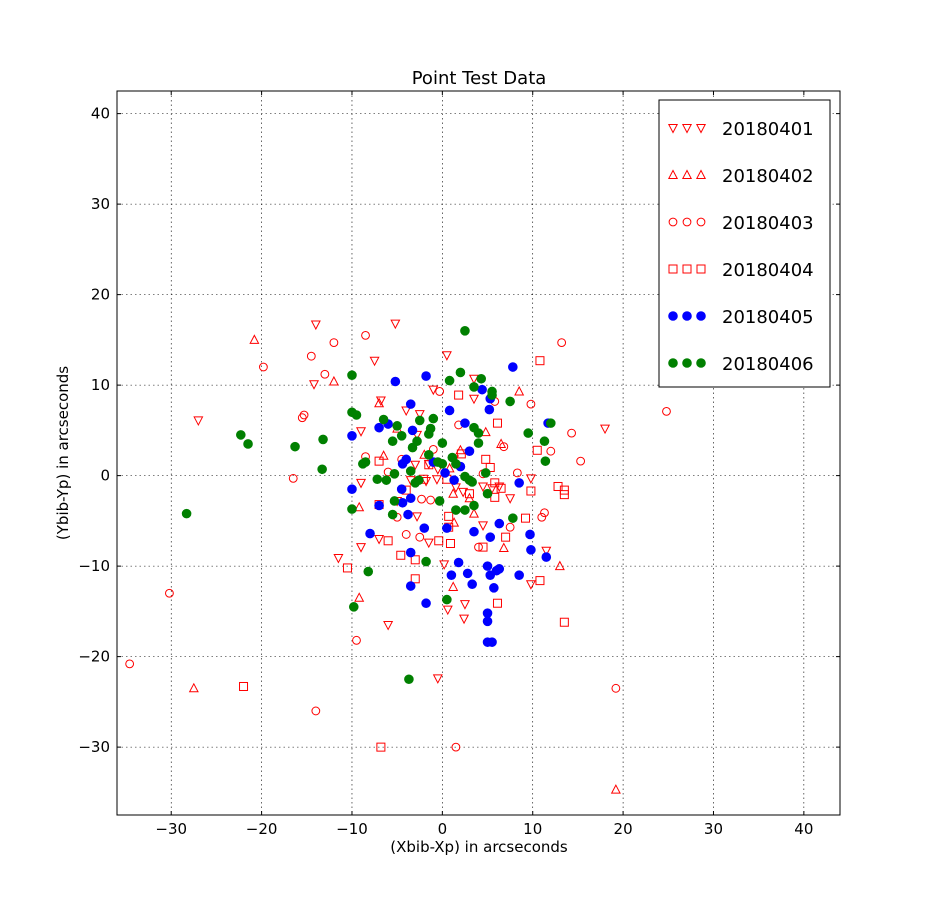 The image size is (933, 906). I want to click on legend-label: 20180402, so click(768, 176).